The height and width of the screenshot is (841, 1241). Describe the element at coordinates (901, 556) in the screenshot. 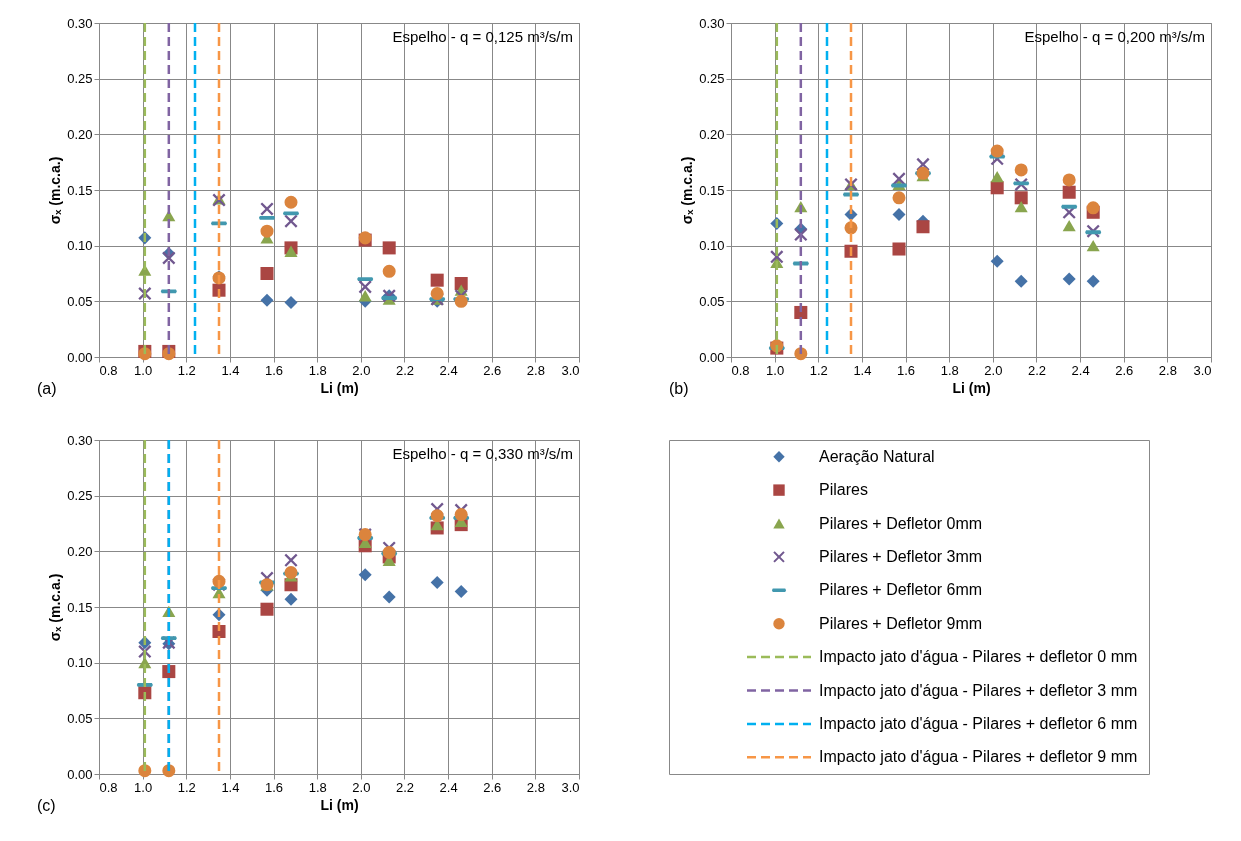

I see `legend-label: Pilares + Defletor 3mm` at that location.